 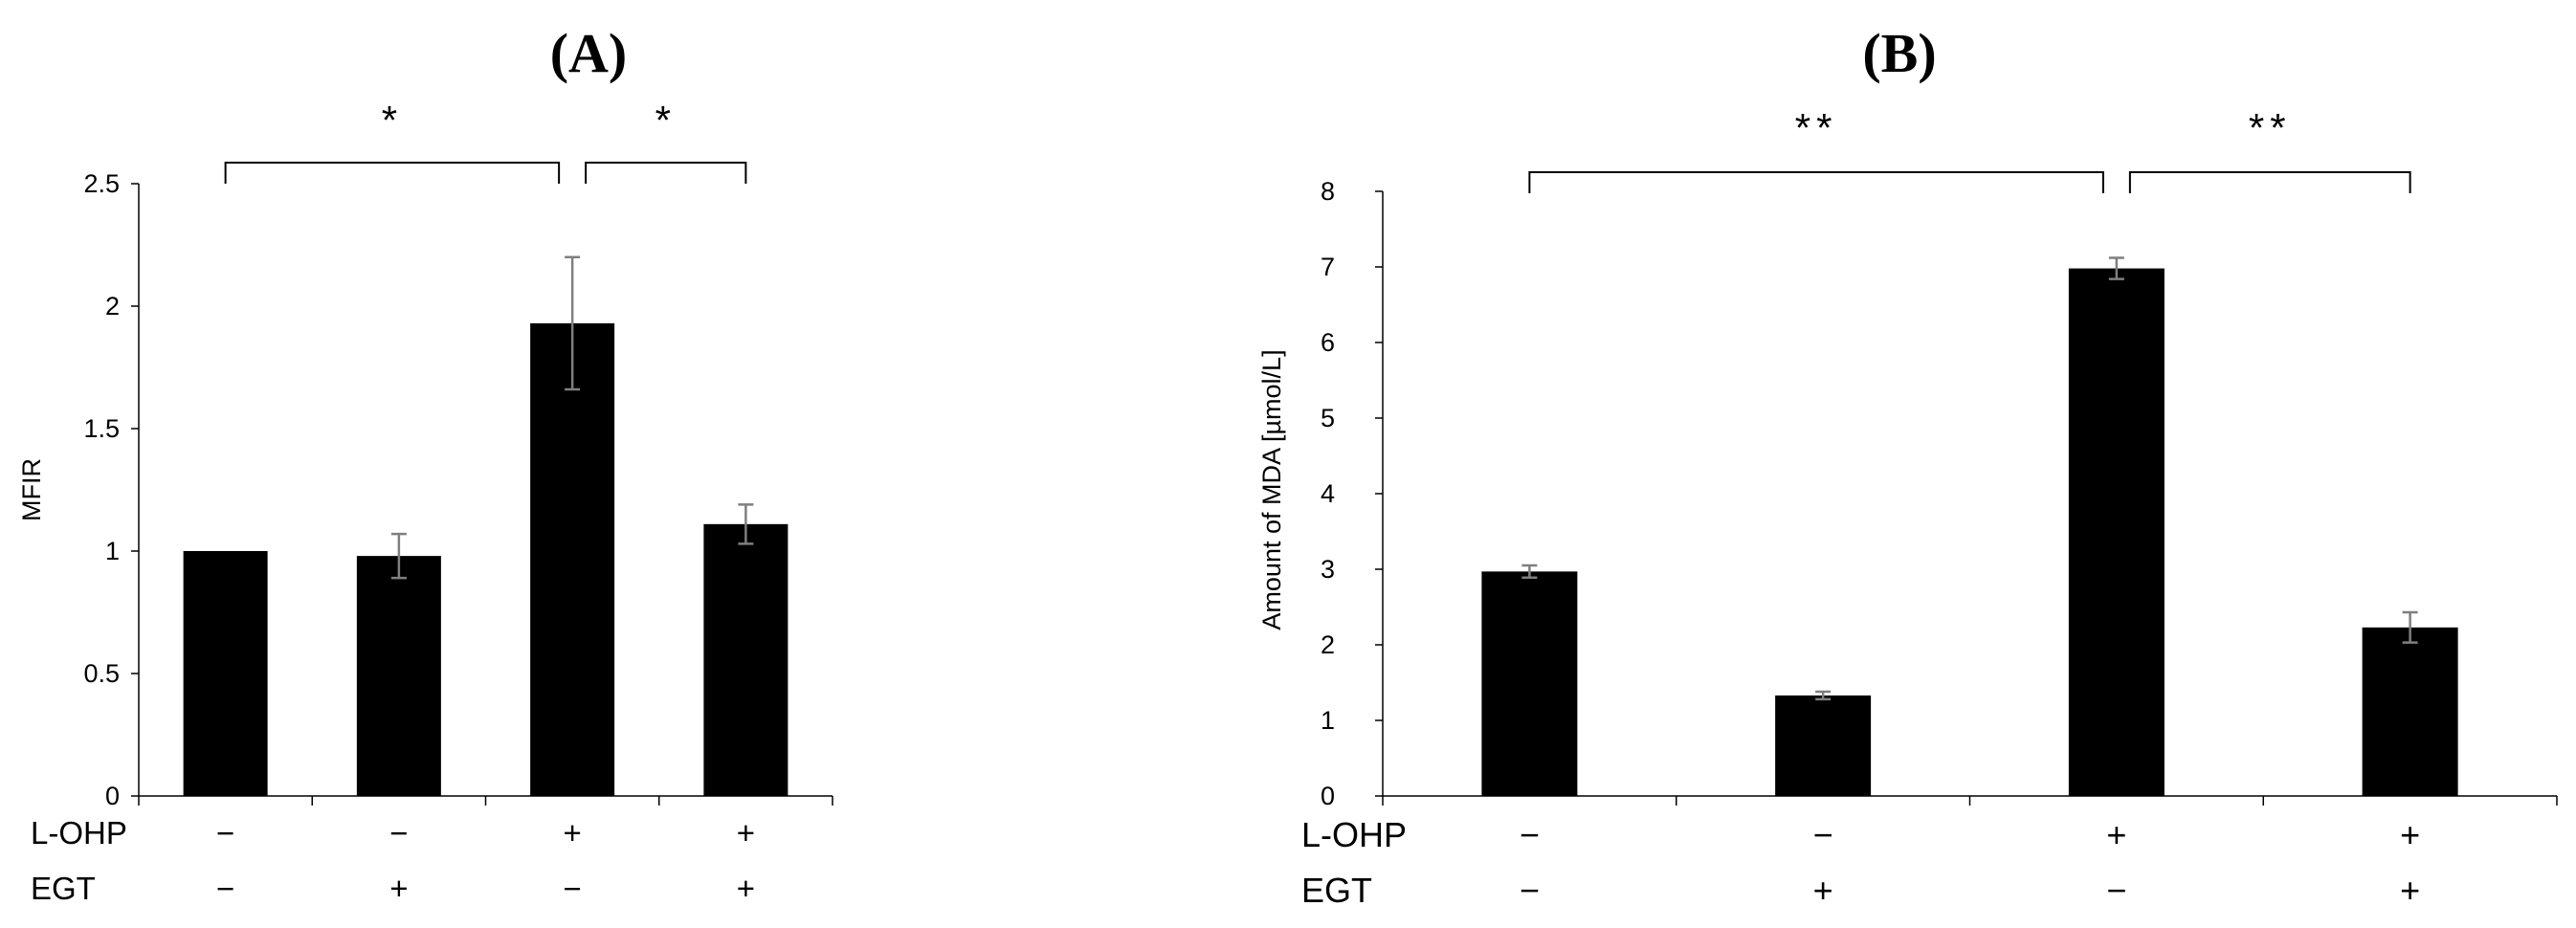 What do you see at coordinates (1328, 343) in the screenshot?
I see `y-tick-label: 6` at bounding box center [1328, 343].